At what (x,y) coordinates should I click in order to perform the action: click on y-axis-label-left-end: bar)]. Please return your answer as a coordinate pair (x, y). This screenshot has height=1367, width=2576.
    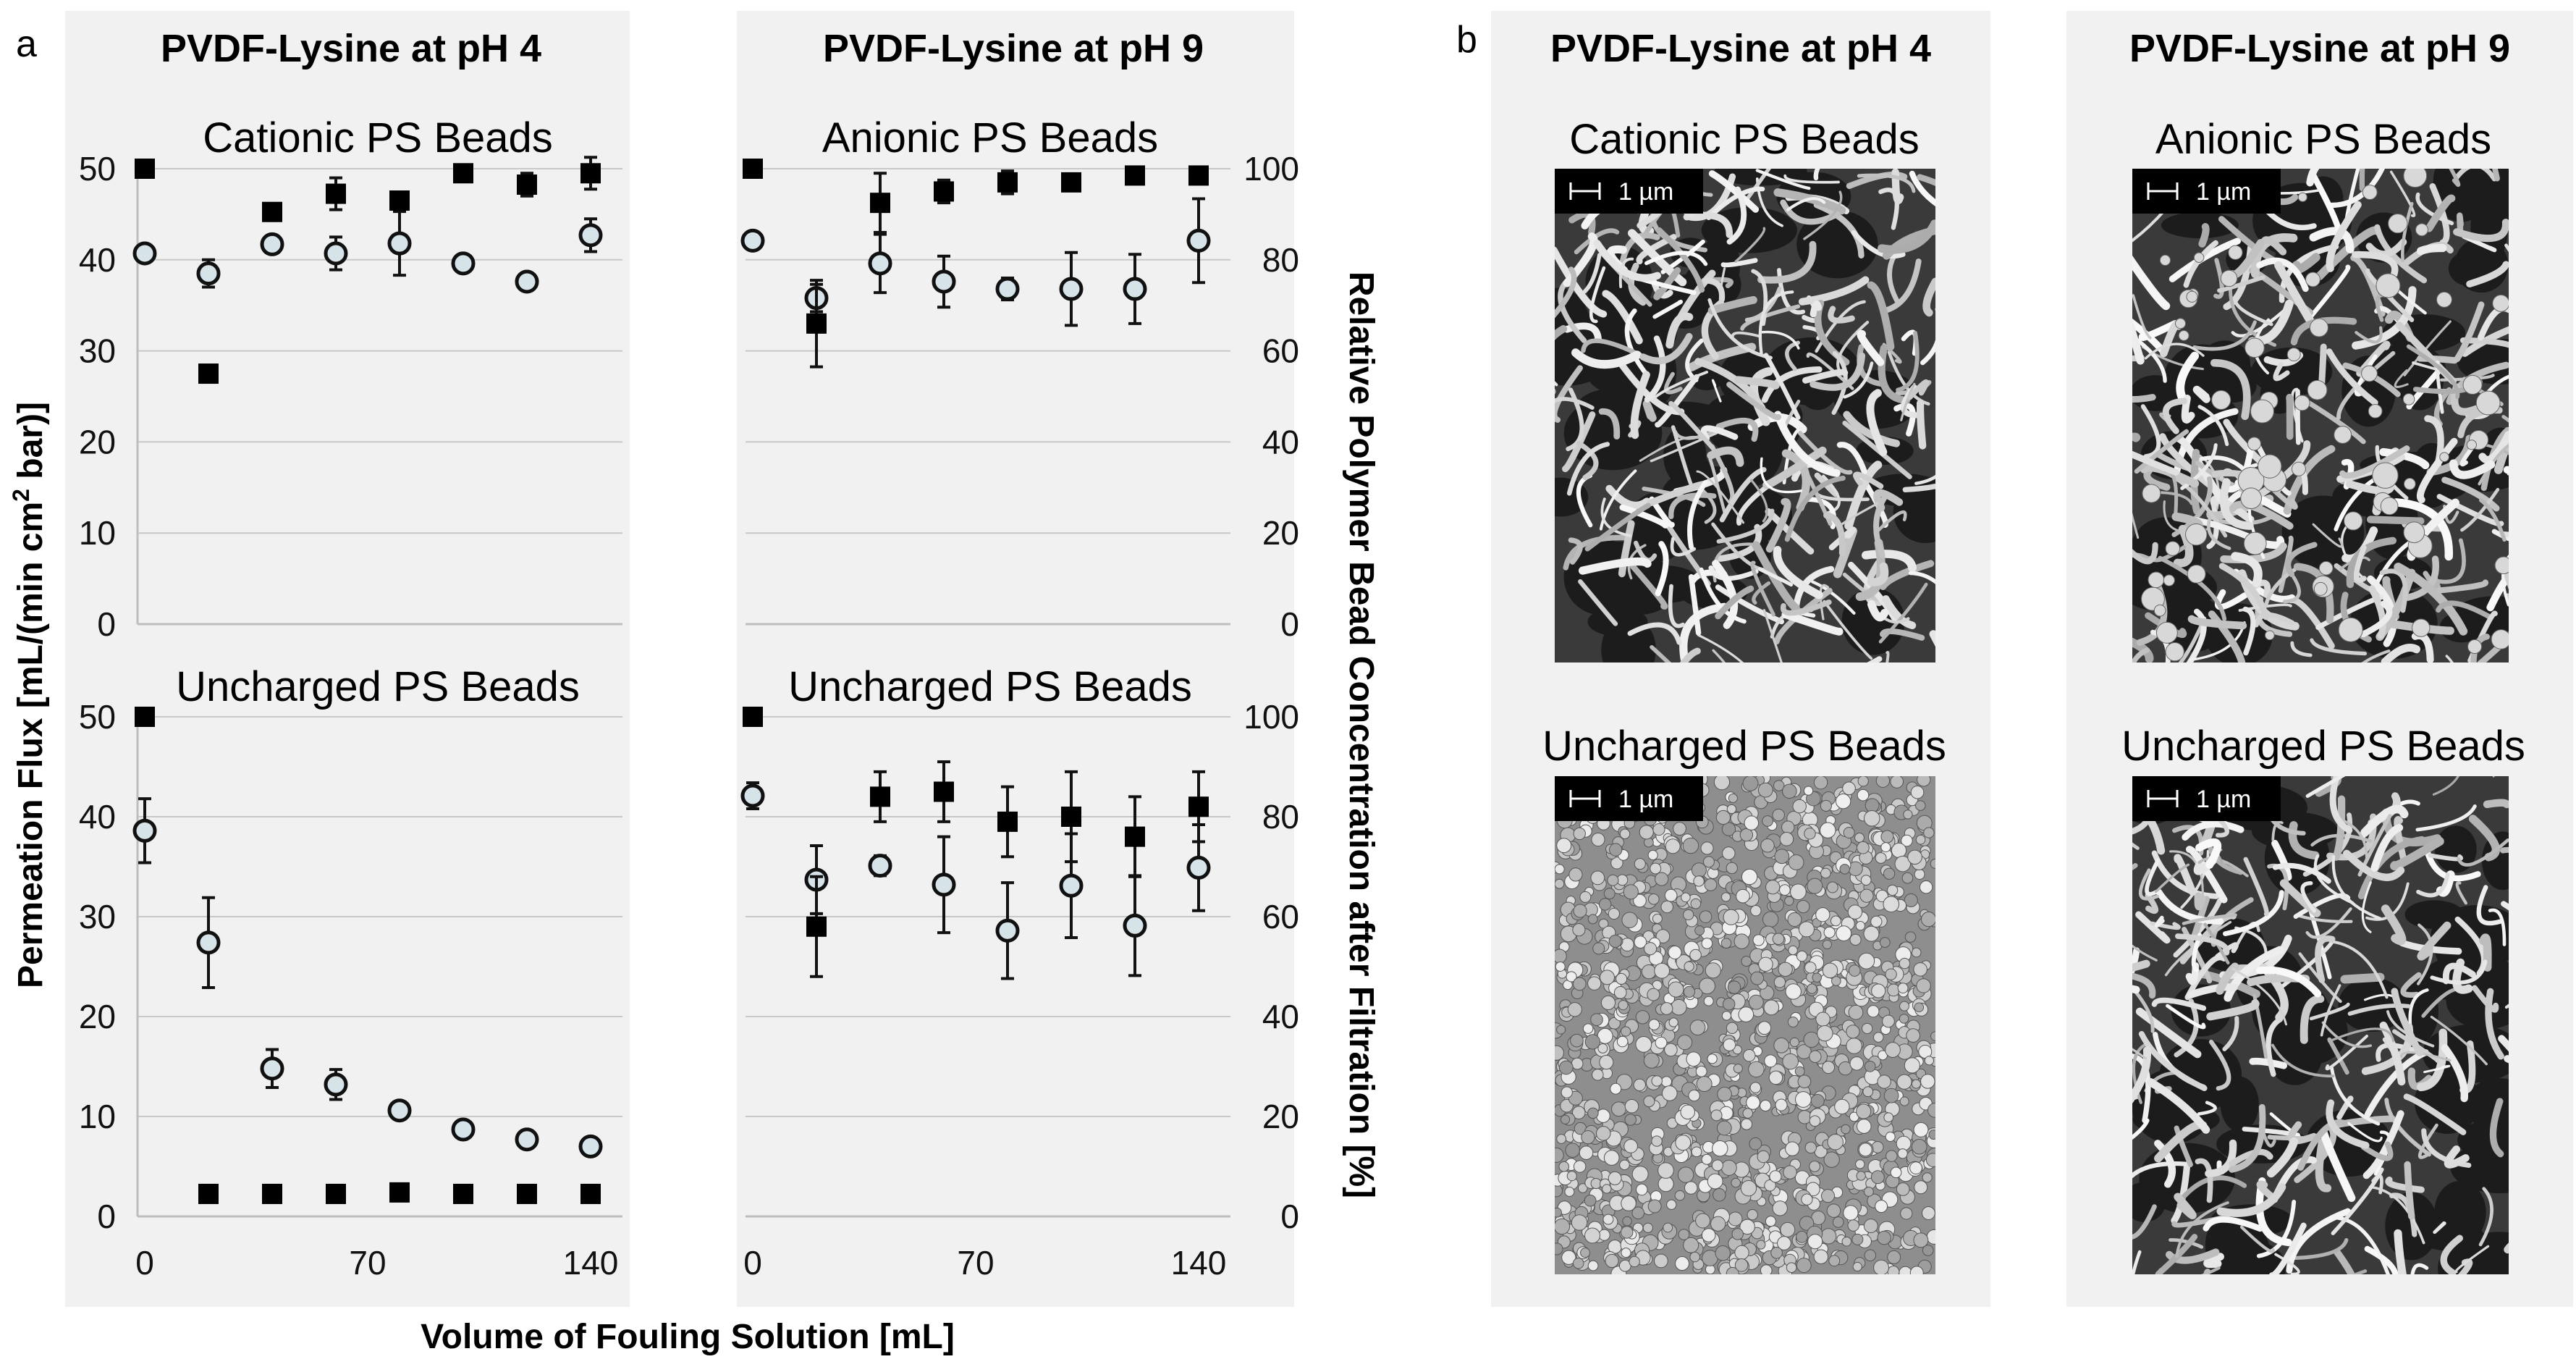
    Looking at the image, I should click on (31, 446).